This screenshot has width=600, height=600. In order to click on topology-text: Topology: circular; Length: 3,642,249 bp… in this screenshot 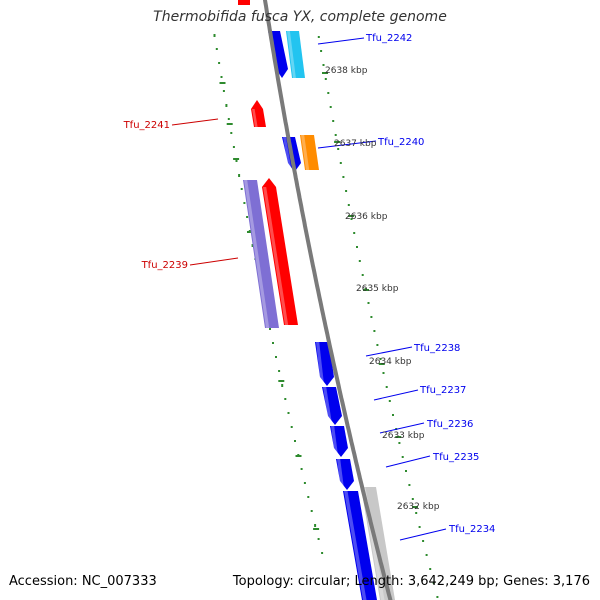, I will do `click(411, 581)`.